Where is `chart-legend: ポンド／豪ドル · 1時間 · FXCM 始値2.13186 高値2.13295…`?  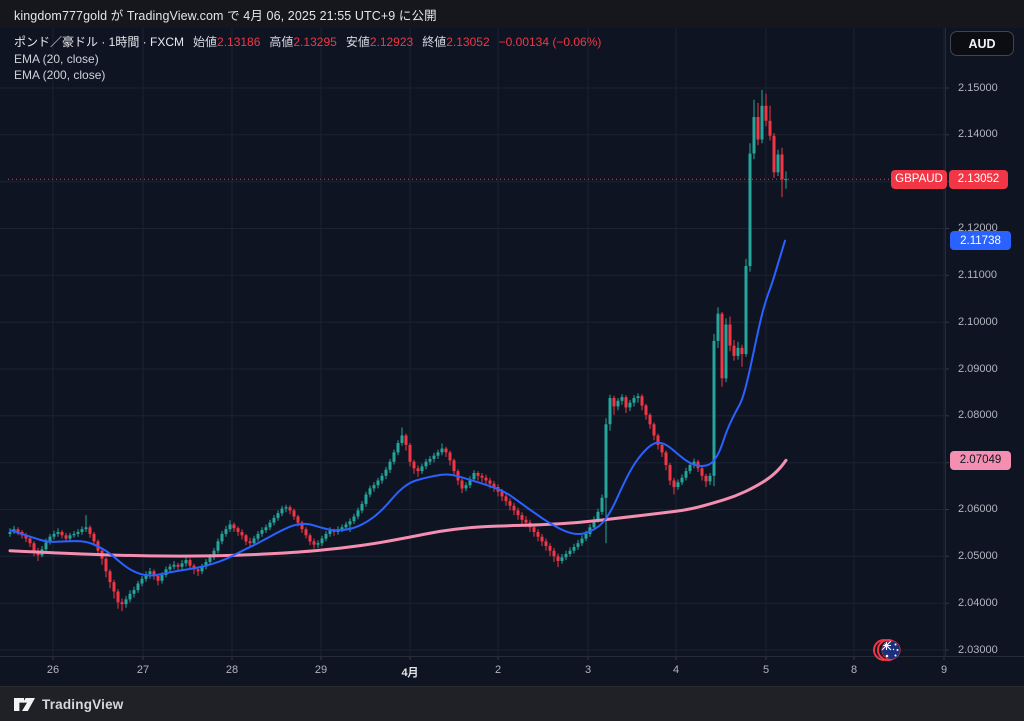 chart-legend: ポンド／豪ドル · 1時間 · FXCM 始値2.13186 高値2.13295… is located at coordinates (307, 58).